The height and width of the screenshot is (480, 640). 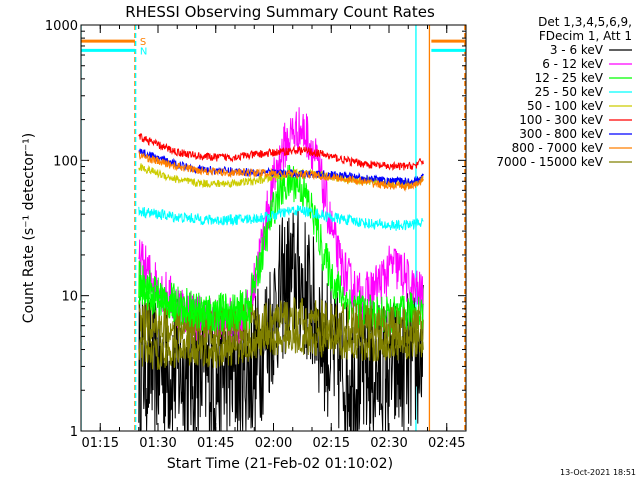 What do you see at coordinates (561, 120) in the screenshot?
I see `legend-label-6: 100 - 300 keV` at bounding box center [561, 120].